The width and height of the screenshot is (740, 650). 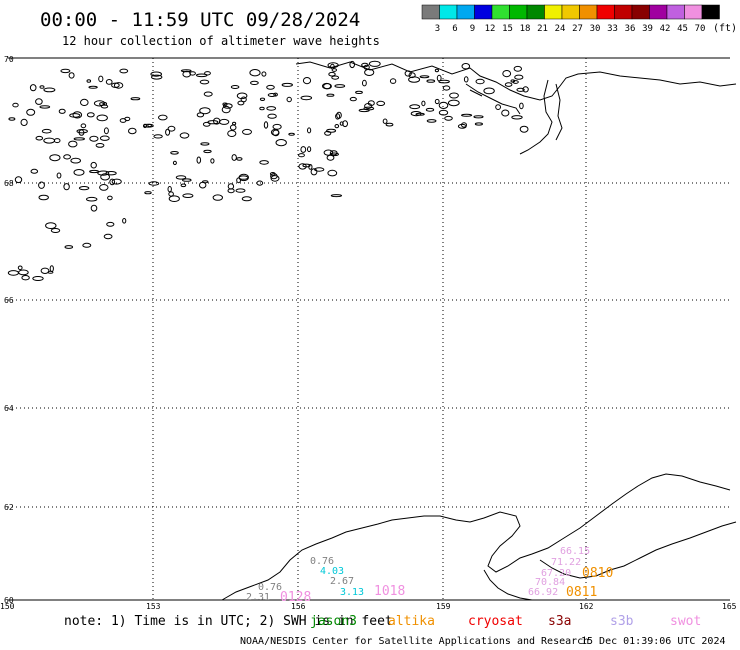 I want to click on south-coastline, so click(x=476, y=537).